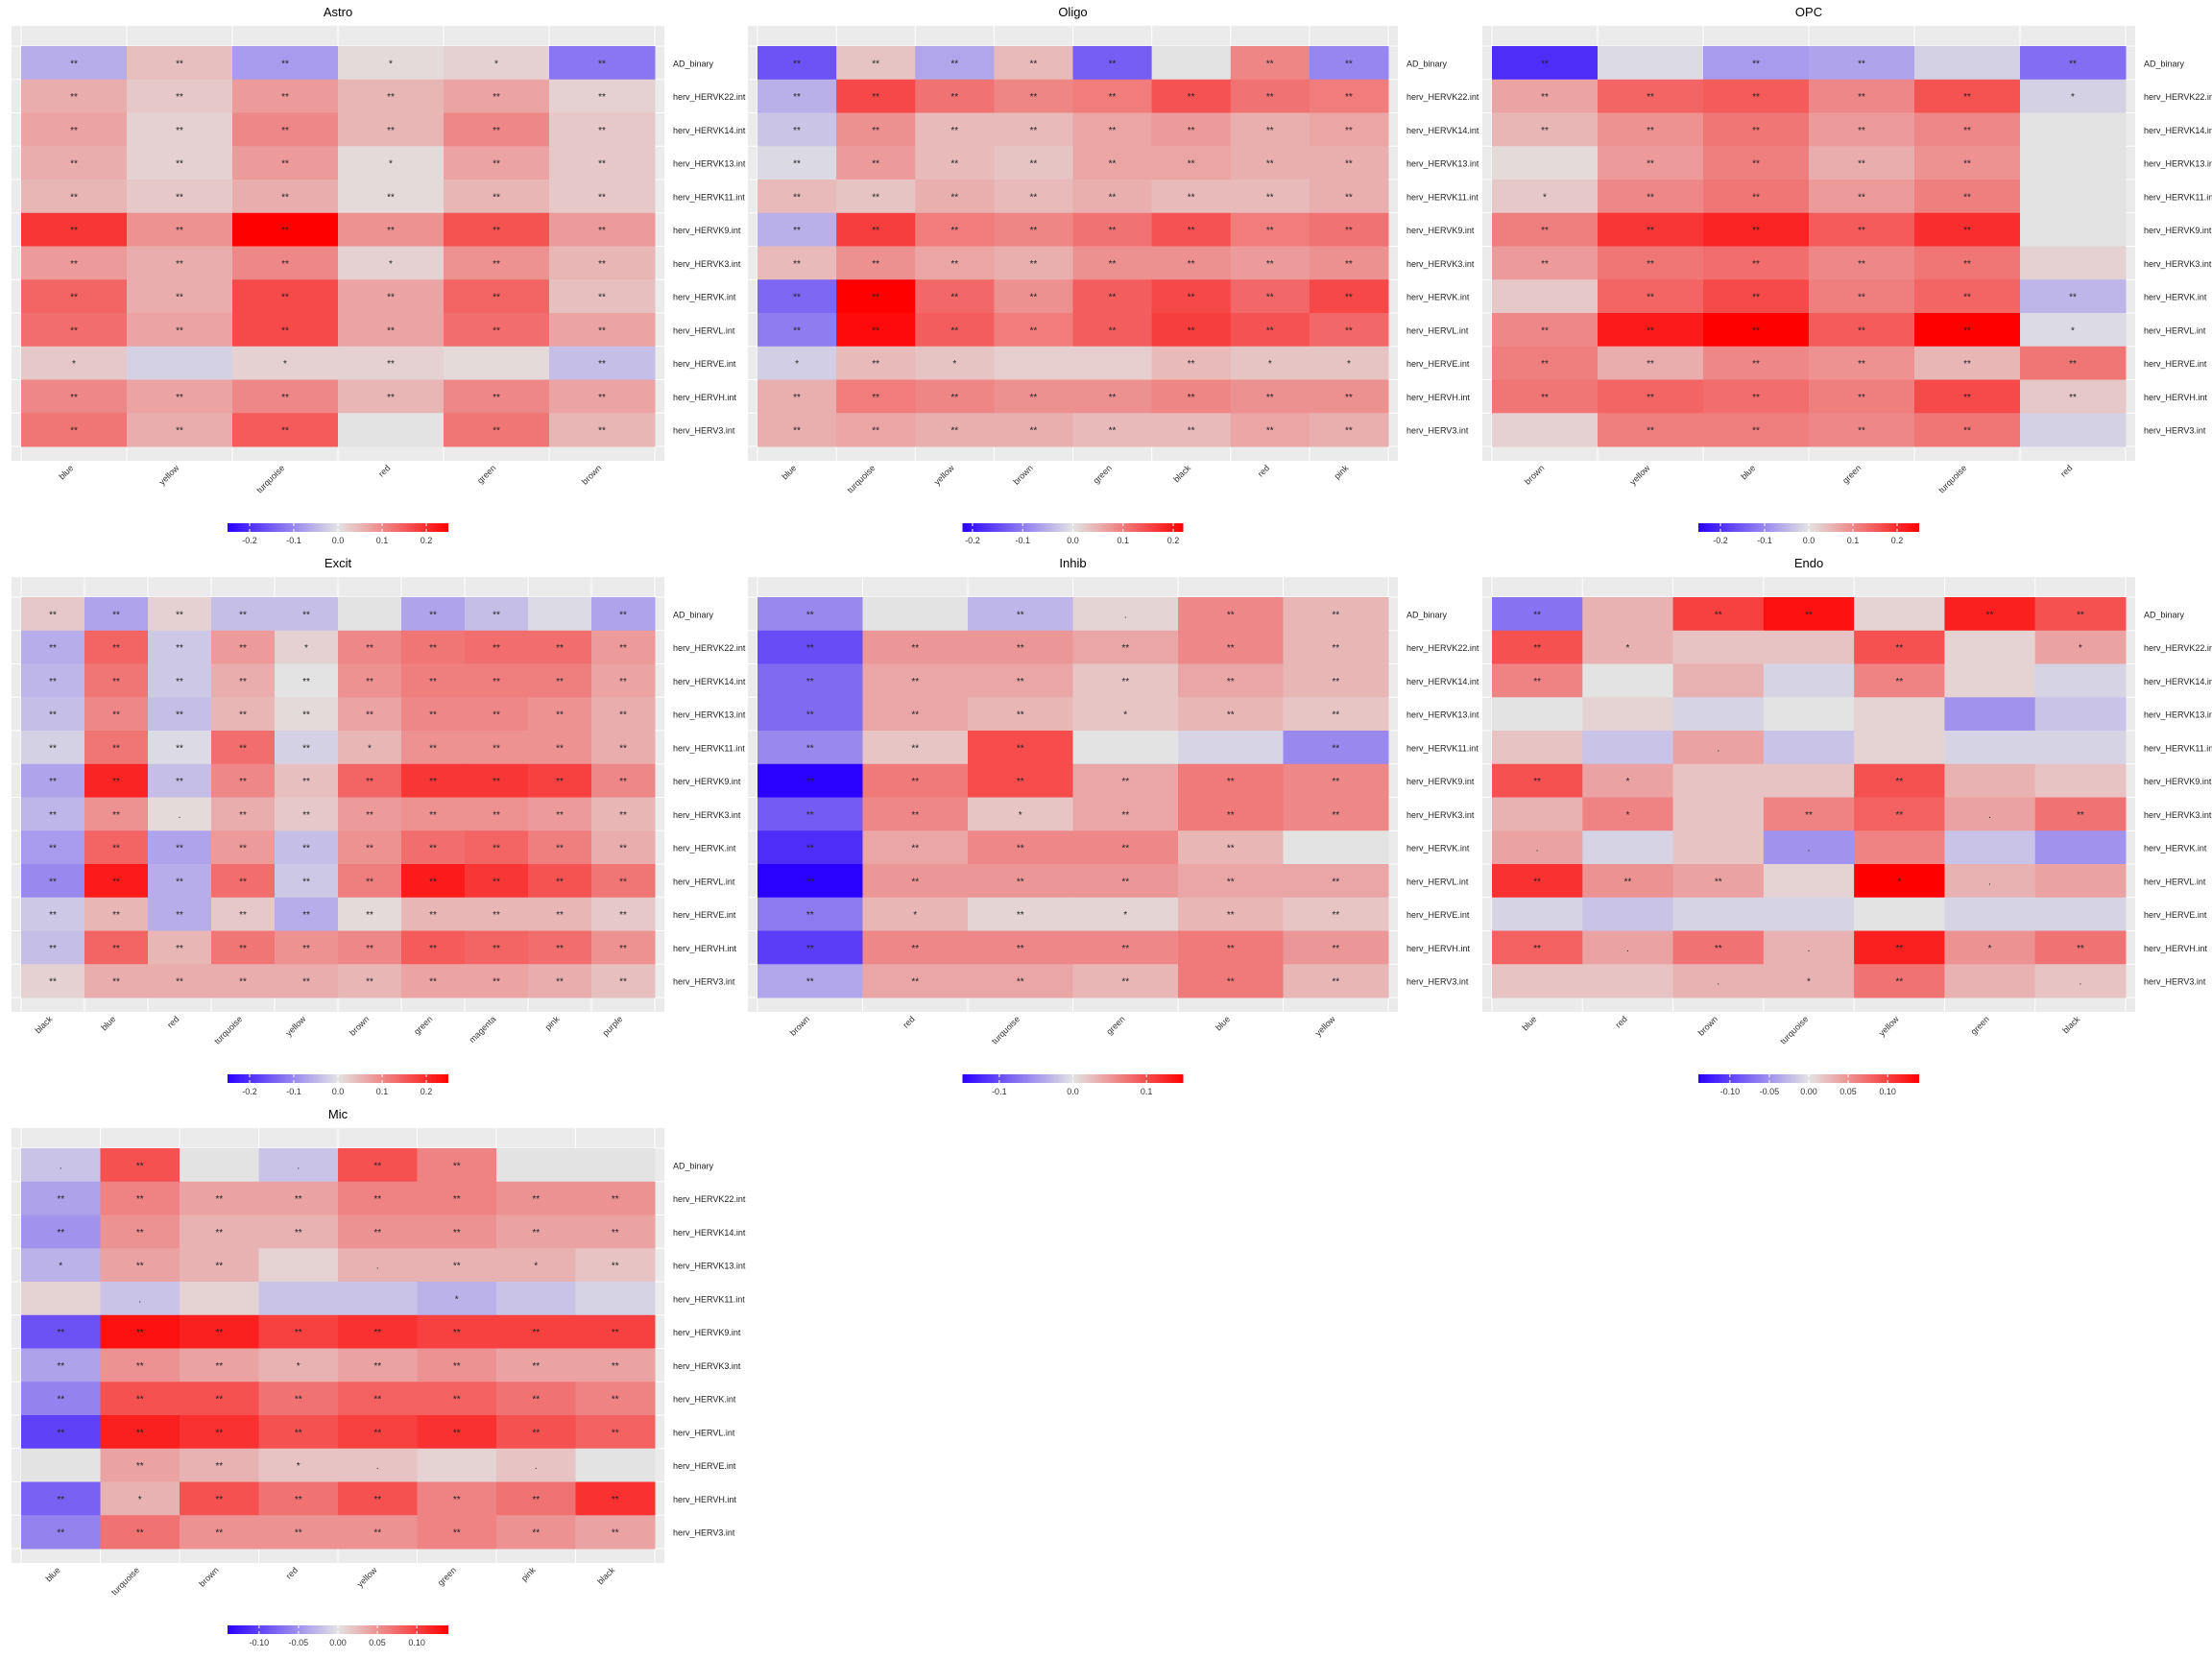  I want to click on significance-marker: ., so click(1537, 849).